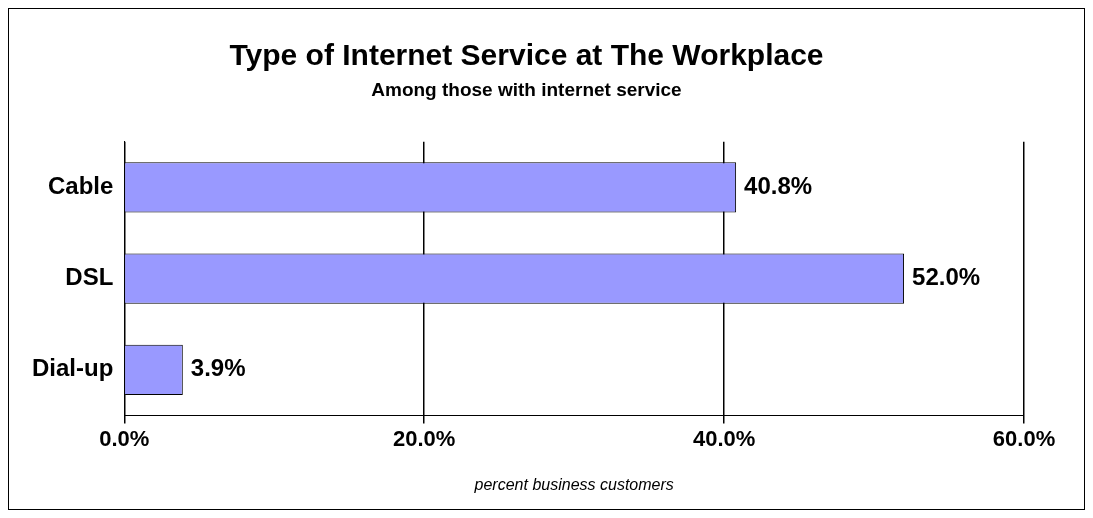 Image resolution: width=1093 pixels, height=518 pixels. What do you see at coordinates (89, 277) in the screenshot?
I see `y-tick-label: DSL` at bounding box center [89, 277].